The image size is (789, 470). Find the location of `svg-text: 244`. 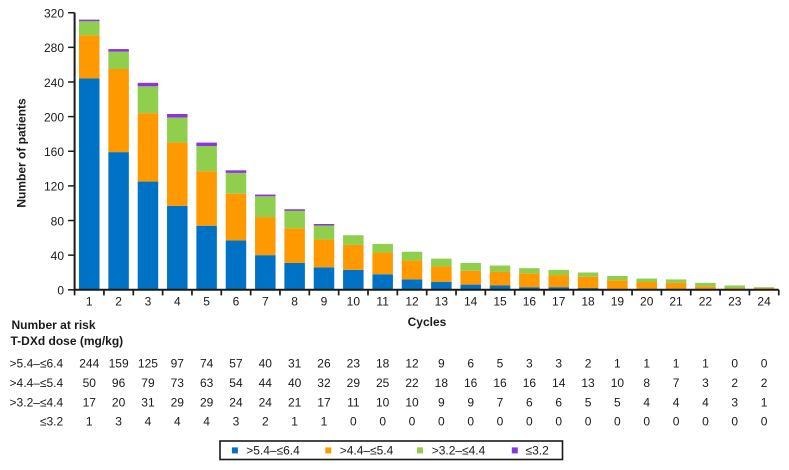

svg-text: 244 is located at coordinates (89, 364).